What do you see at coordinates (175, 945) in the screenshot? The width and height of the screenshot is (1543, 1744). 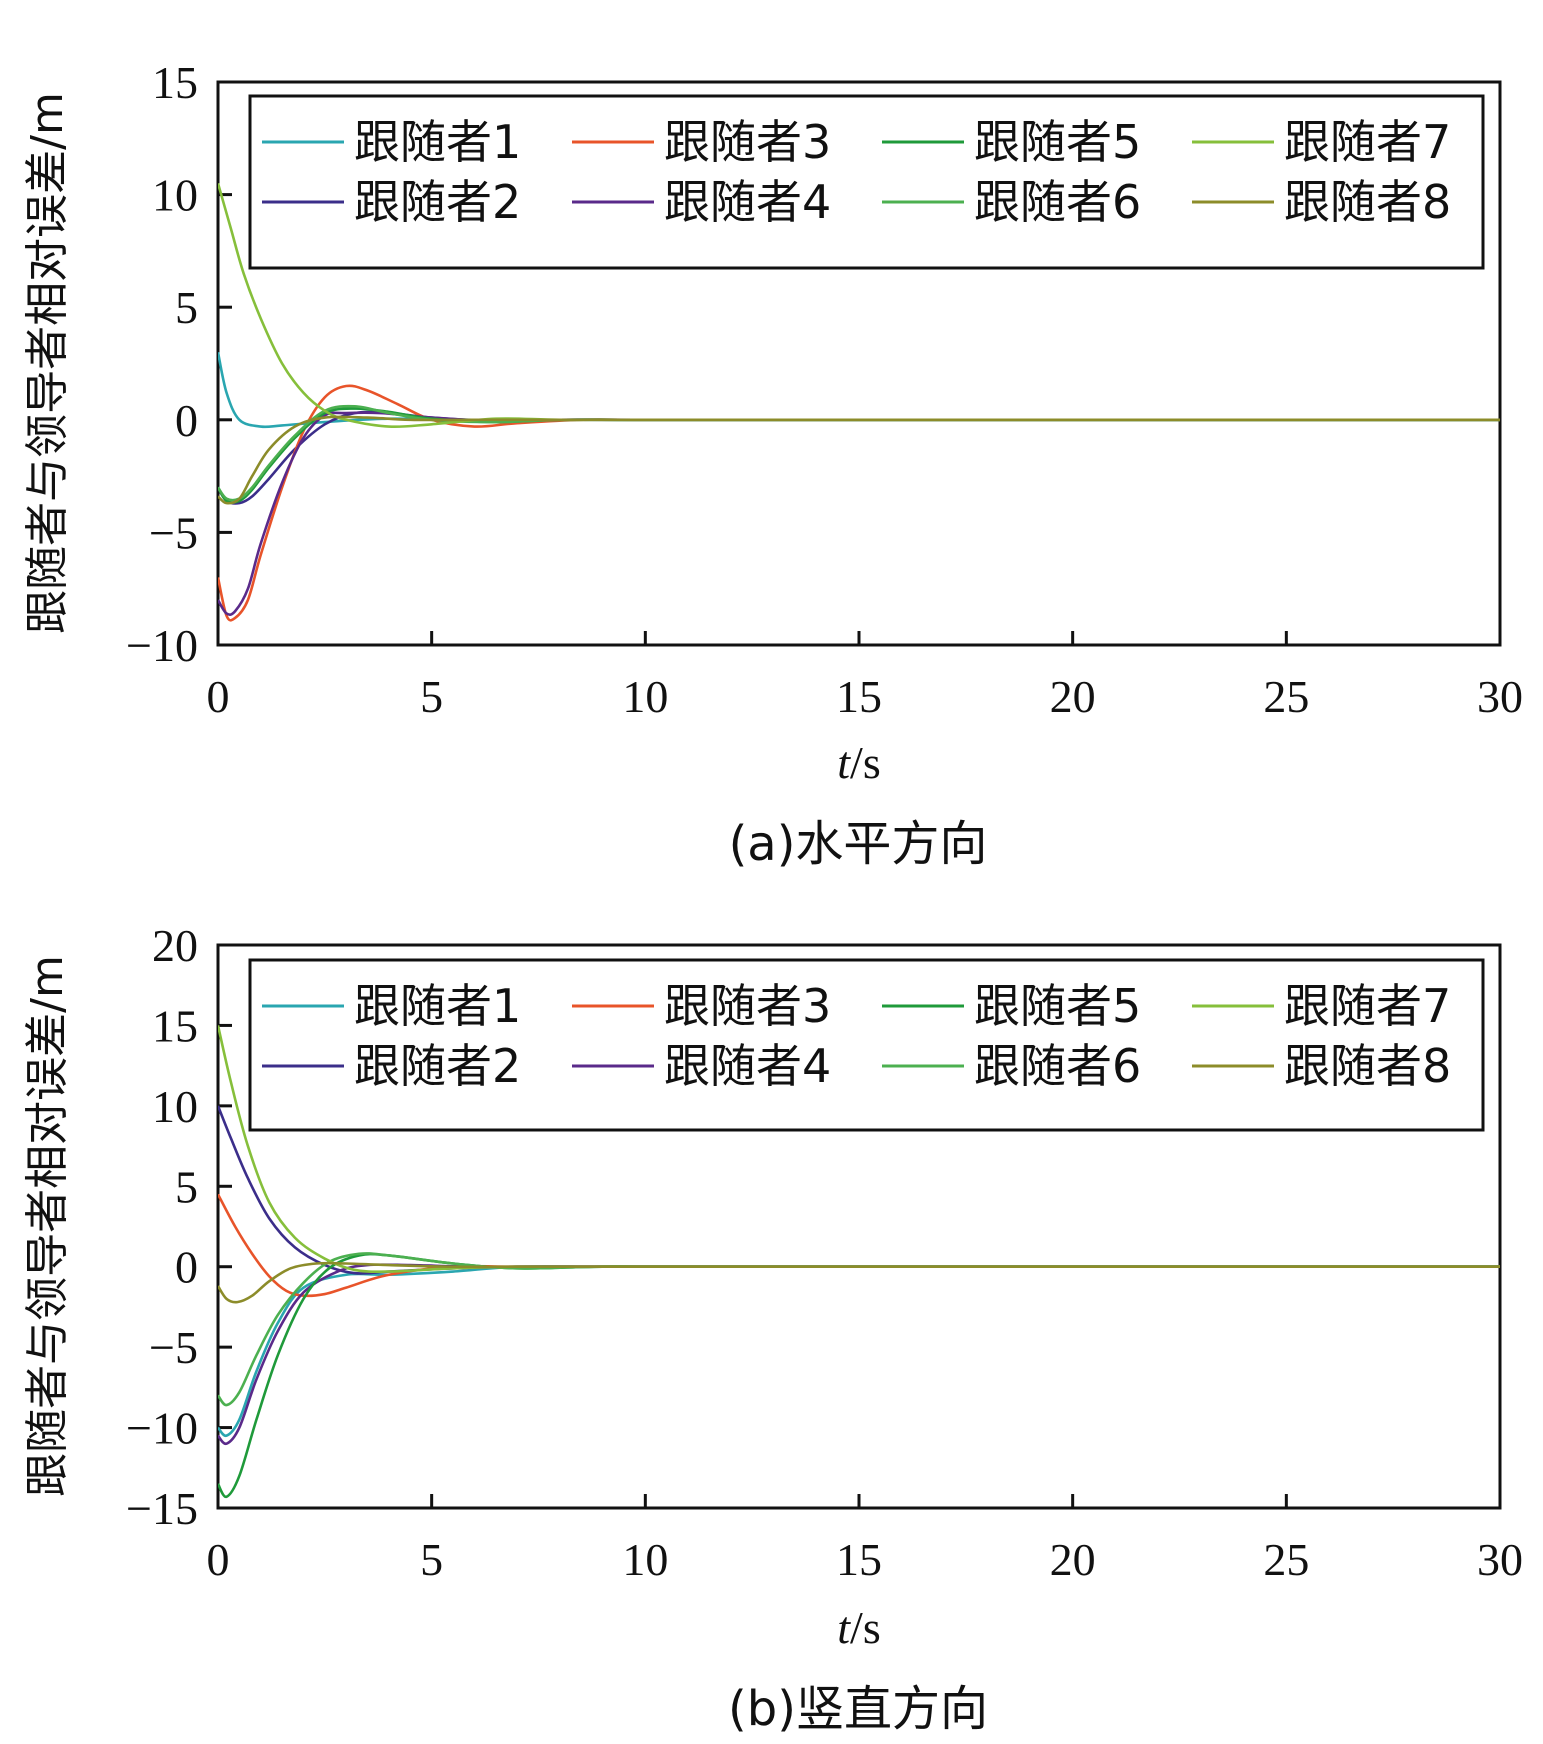 I see `y-tick-label: 20` at bounding box center [175, 945].